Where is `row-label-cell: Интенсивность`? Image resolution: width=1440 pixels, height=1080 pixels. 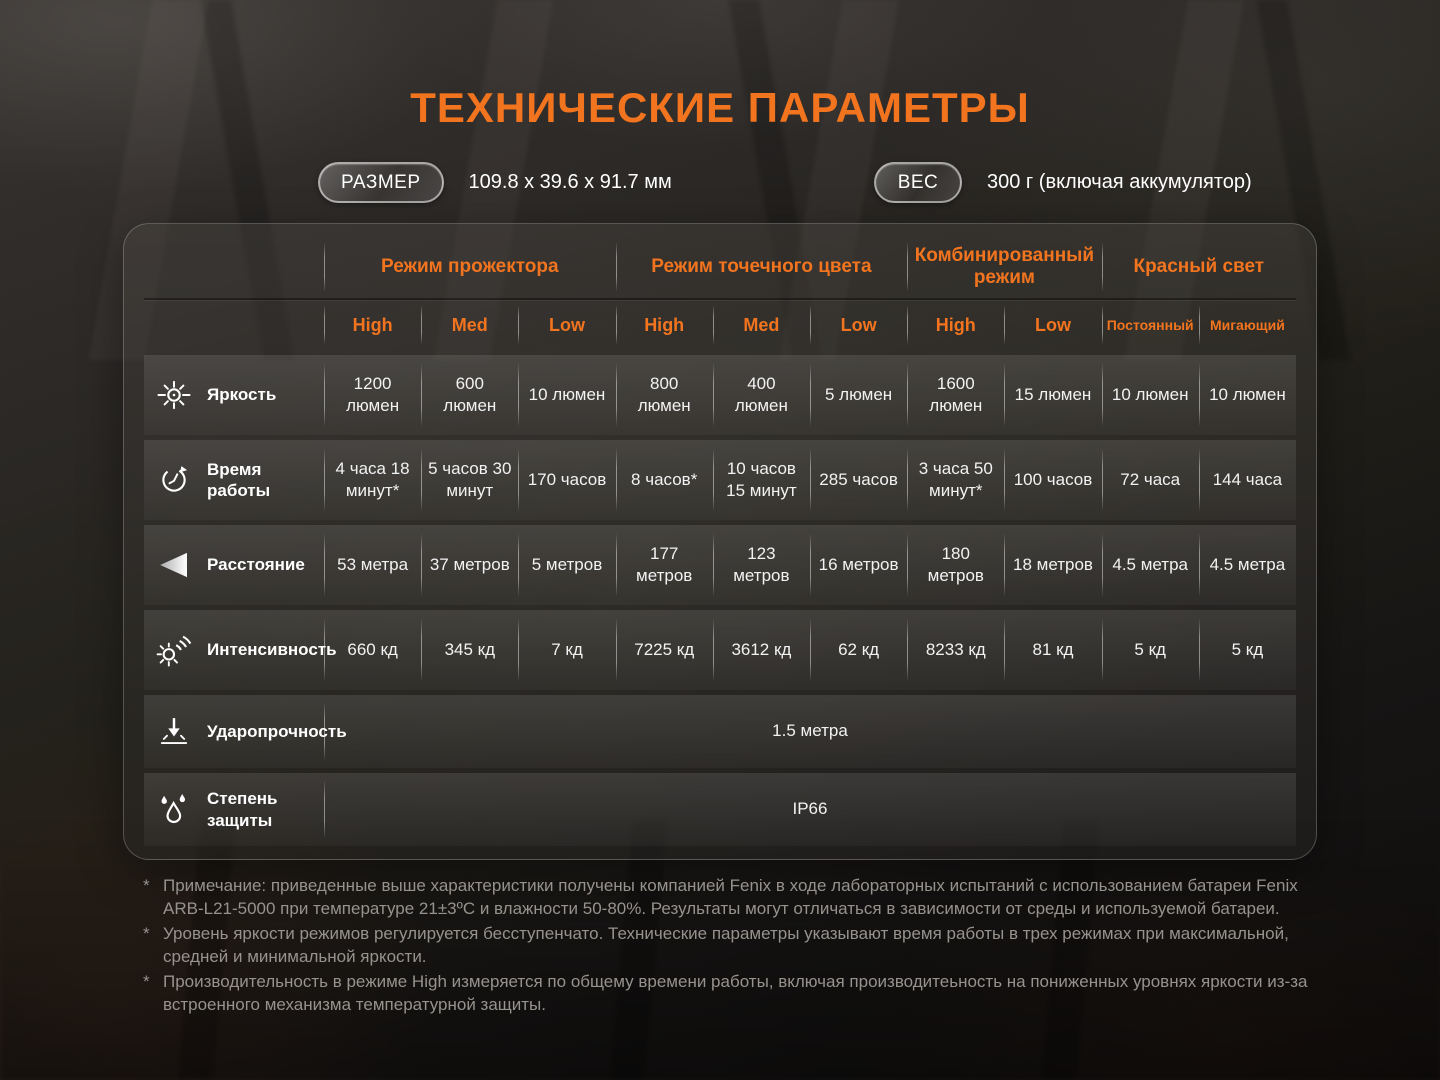
row-label-cell: Интенсивность is located at coordinates (240, 650).